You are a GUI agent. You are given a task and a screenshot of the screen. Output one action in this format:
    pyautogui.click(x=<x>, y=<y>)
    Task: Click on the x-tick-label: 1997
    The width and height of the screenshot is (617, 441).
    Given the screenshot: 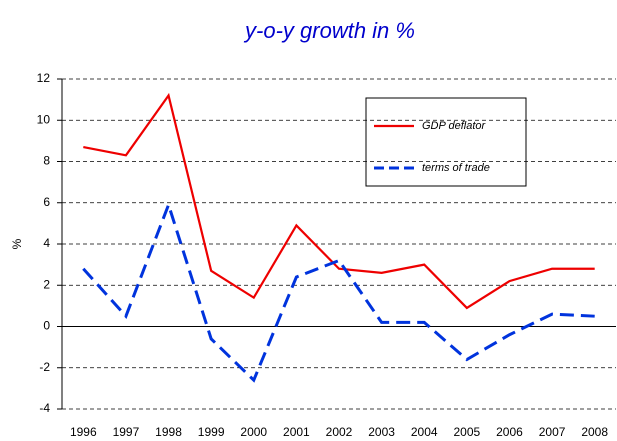 What is the action you would take?
    pyautogui.click(x=126, y=432)
    